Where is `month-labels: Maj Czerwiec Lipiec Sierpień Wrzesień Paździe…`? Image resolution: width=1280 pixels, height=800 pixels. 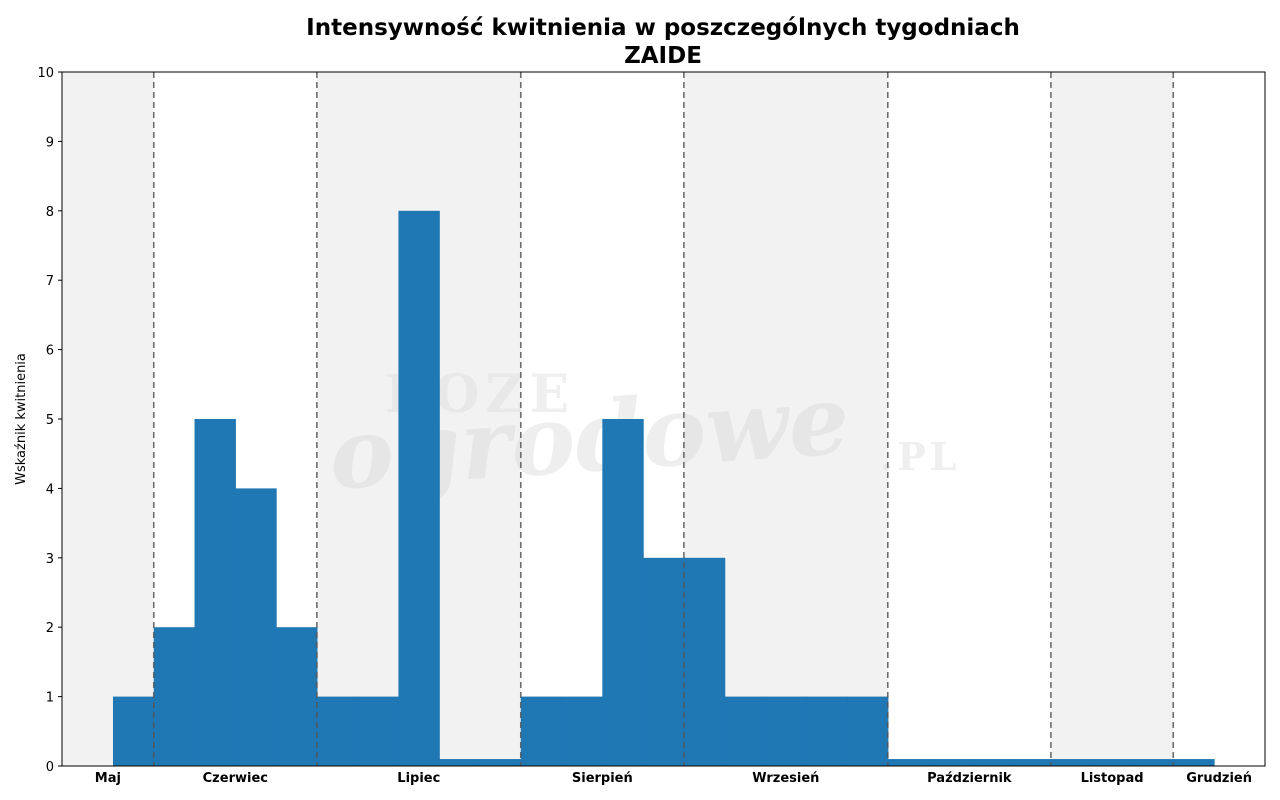 month-labels: Maj Czerwiec Lipiec Sierpień Wrzesień Paździe… is located at coordinates (673, 778).